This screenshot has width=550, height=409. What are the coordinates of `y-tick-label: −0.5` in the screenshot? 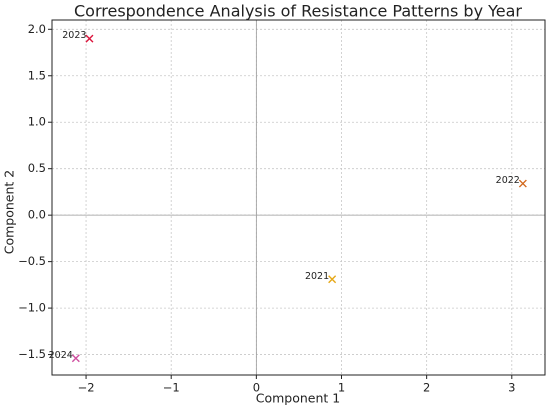 It's located at (32, 261).